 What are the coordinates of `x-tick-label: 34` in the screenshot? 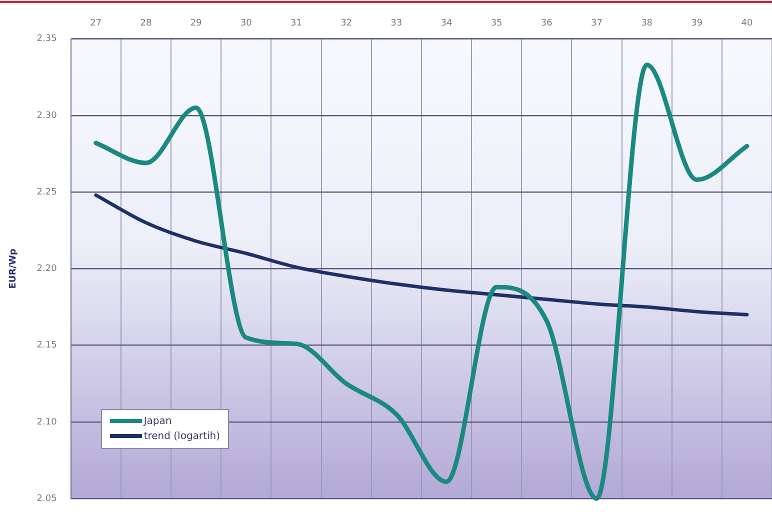 It's located at (446, 23).